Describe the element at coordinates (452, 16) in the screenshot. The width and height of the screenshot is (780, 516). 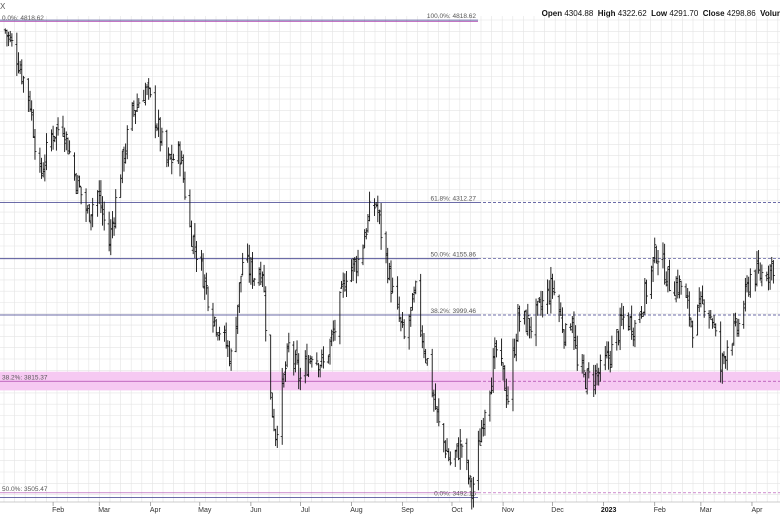
I see `fib-label: 100.0%: 4818.62` at that location.